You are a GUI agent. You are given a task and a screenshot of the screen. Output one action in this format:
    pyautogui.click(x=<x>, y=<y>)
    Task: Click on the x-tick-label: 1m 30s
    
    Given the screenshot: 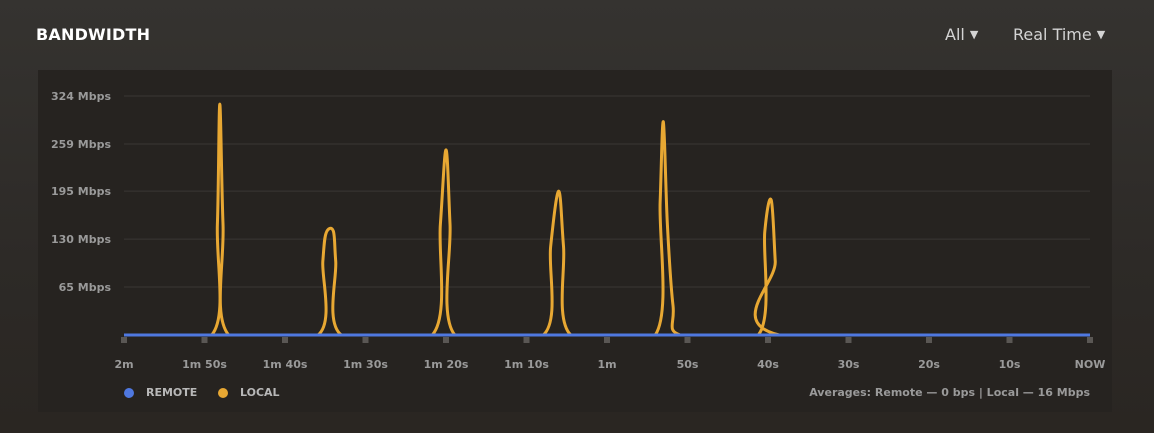 What is the action you would take?
    pyautogui.click(x=365, y=364)
    